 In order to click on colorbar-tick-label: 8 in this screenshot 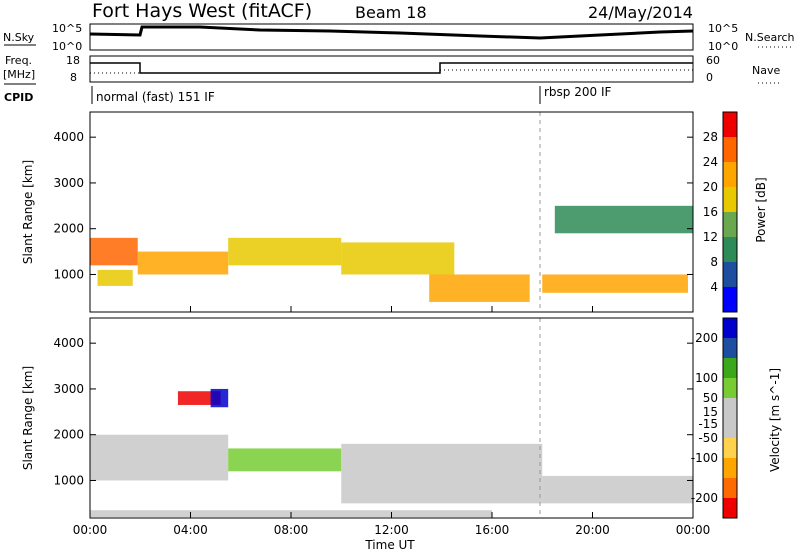, I will do `click(714, 262)`.